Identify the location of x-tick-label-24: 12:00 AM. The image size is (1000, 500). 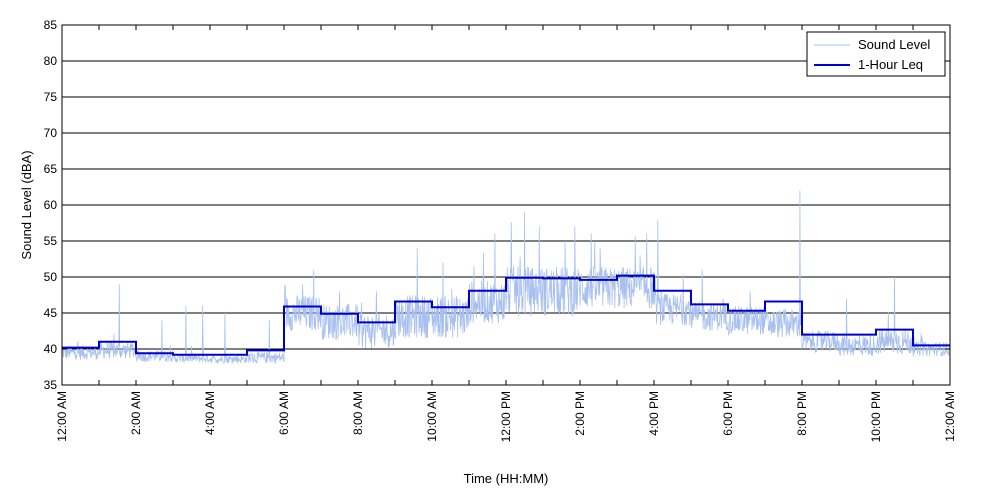
(950, 416).